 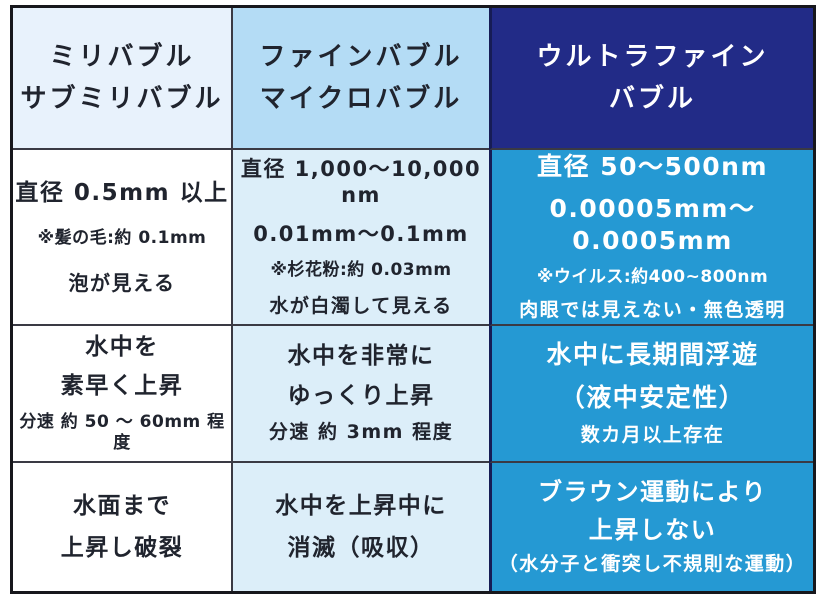 I want to click on cell-text-line: 消滅（吸収）, so click(x=361, y=547).